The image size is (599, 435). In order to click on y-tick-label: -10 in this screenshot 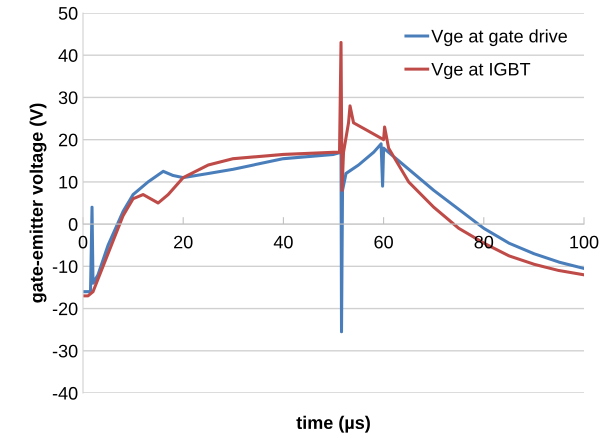, I will do `click(65, 267)`.